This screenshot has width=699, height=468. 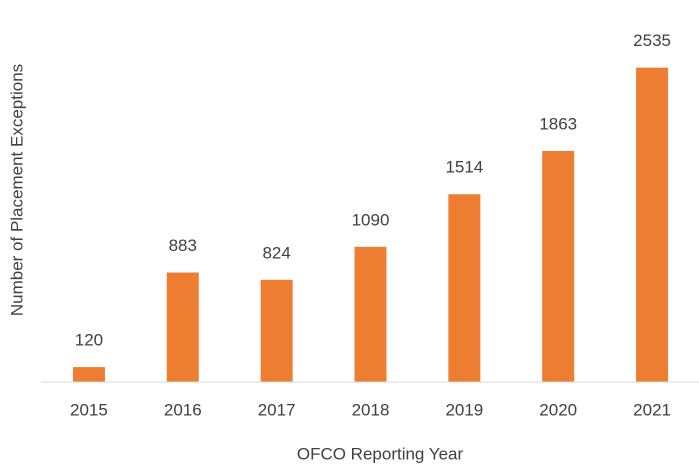 I want to click on data-label: 883, so click(x=183, y=245).